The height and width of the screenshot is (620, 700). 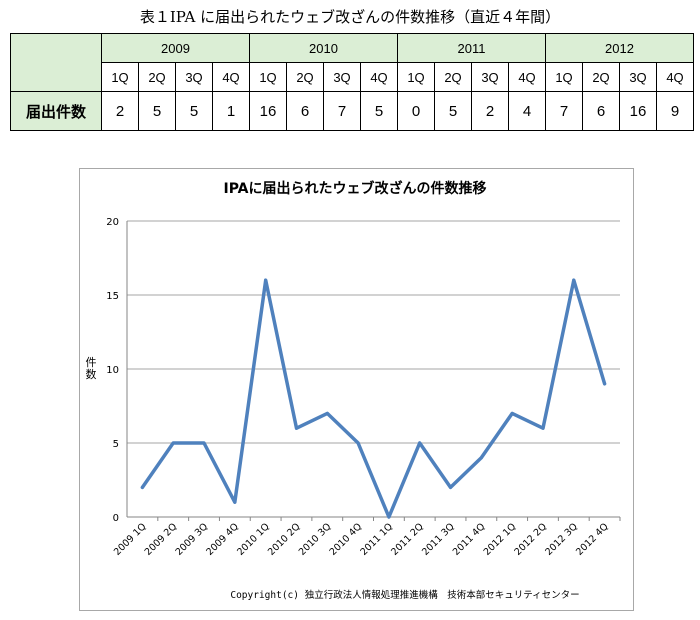 What do you see at coordinates (130, 539) in the screenshot?
I see `x-tick-label: 2009 1Q` at bounding box center [130, 539].